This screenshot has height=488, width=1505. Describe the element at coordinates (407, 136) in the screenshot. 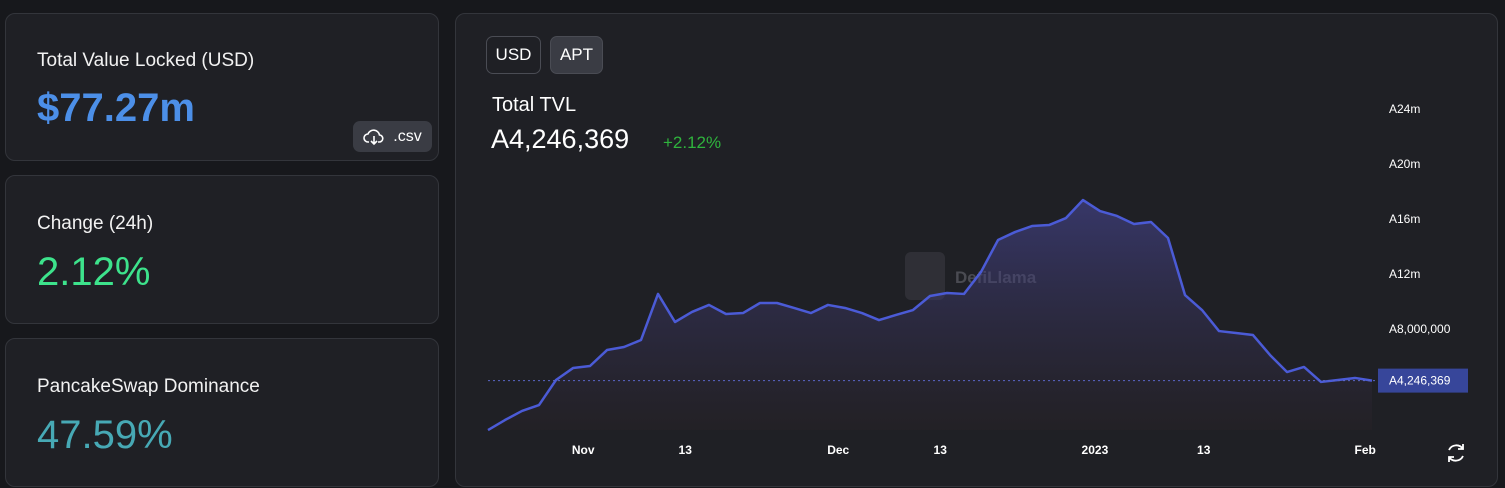

I see `csv-label: .csv` at that location.